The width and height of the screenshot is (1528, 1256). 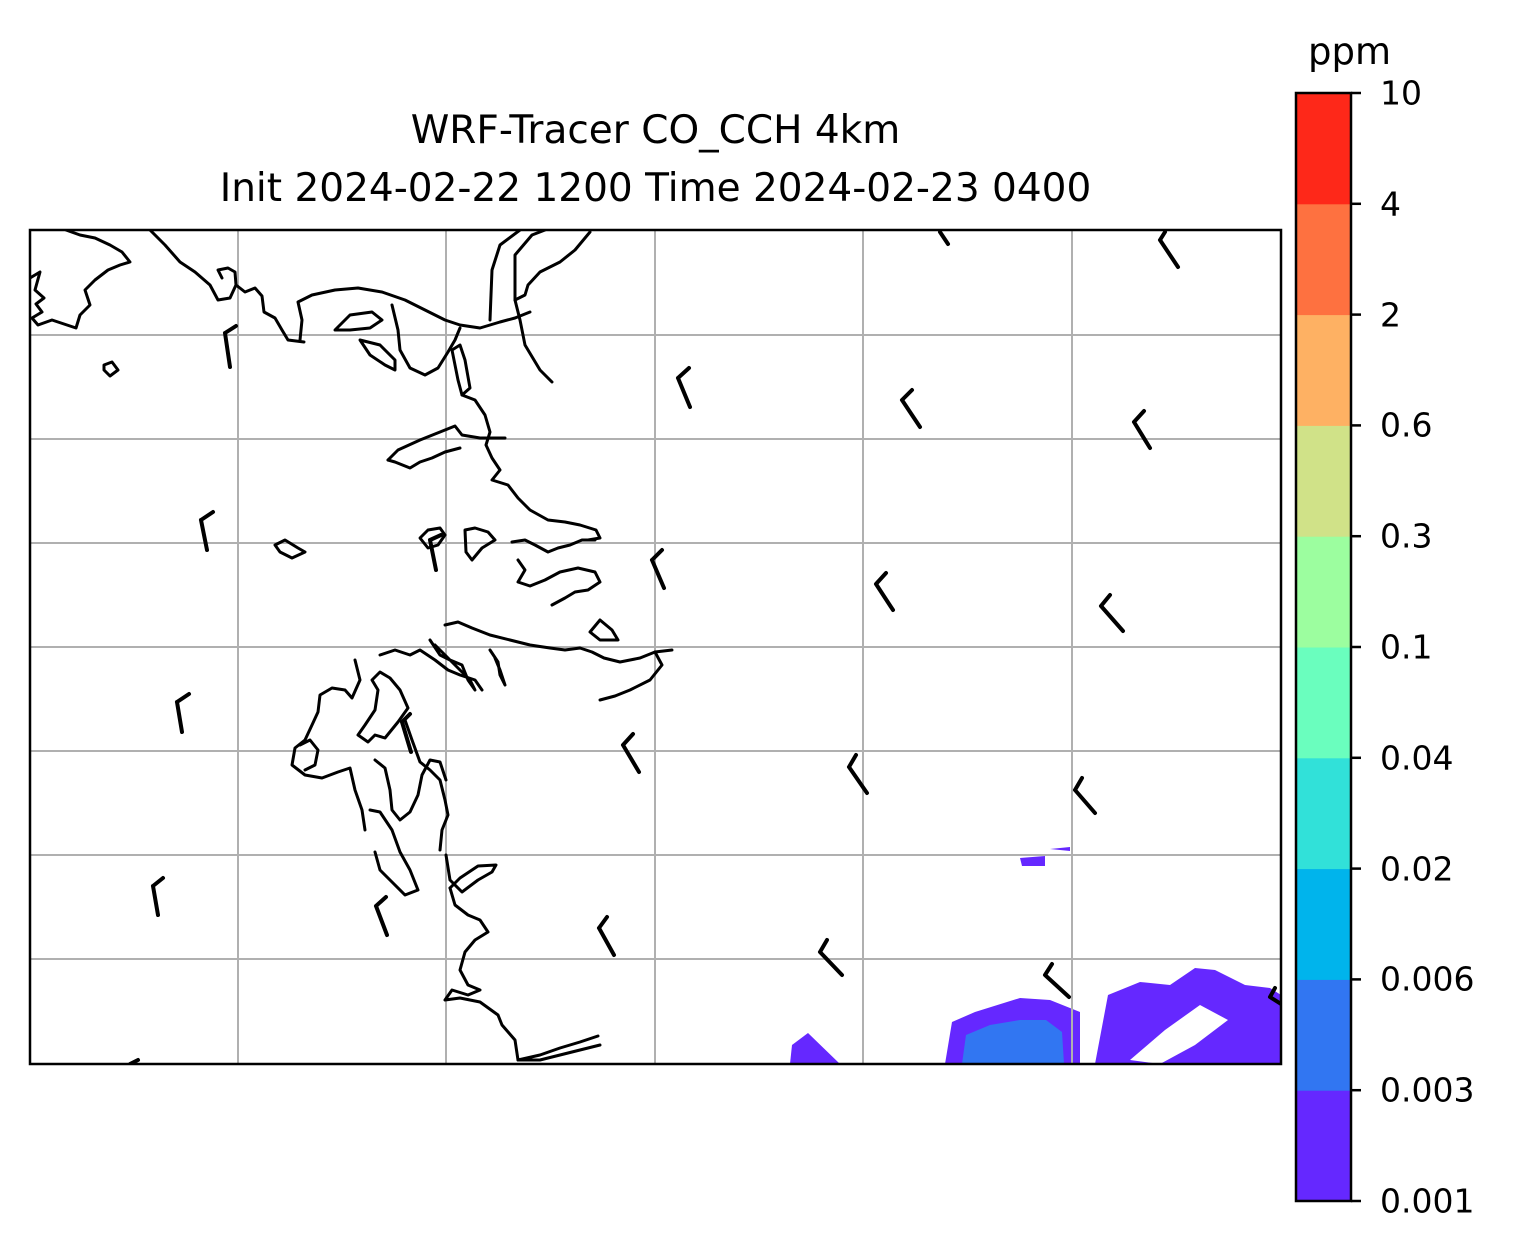 I want to click on colorbar-tick-label: 2, so click(x=1390, y=315).